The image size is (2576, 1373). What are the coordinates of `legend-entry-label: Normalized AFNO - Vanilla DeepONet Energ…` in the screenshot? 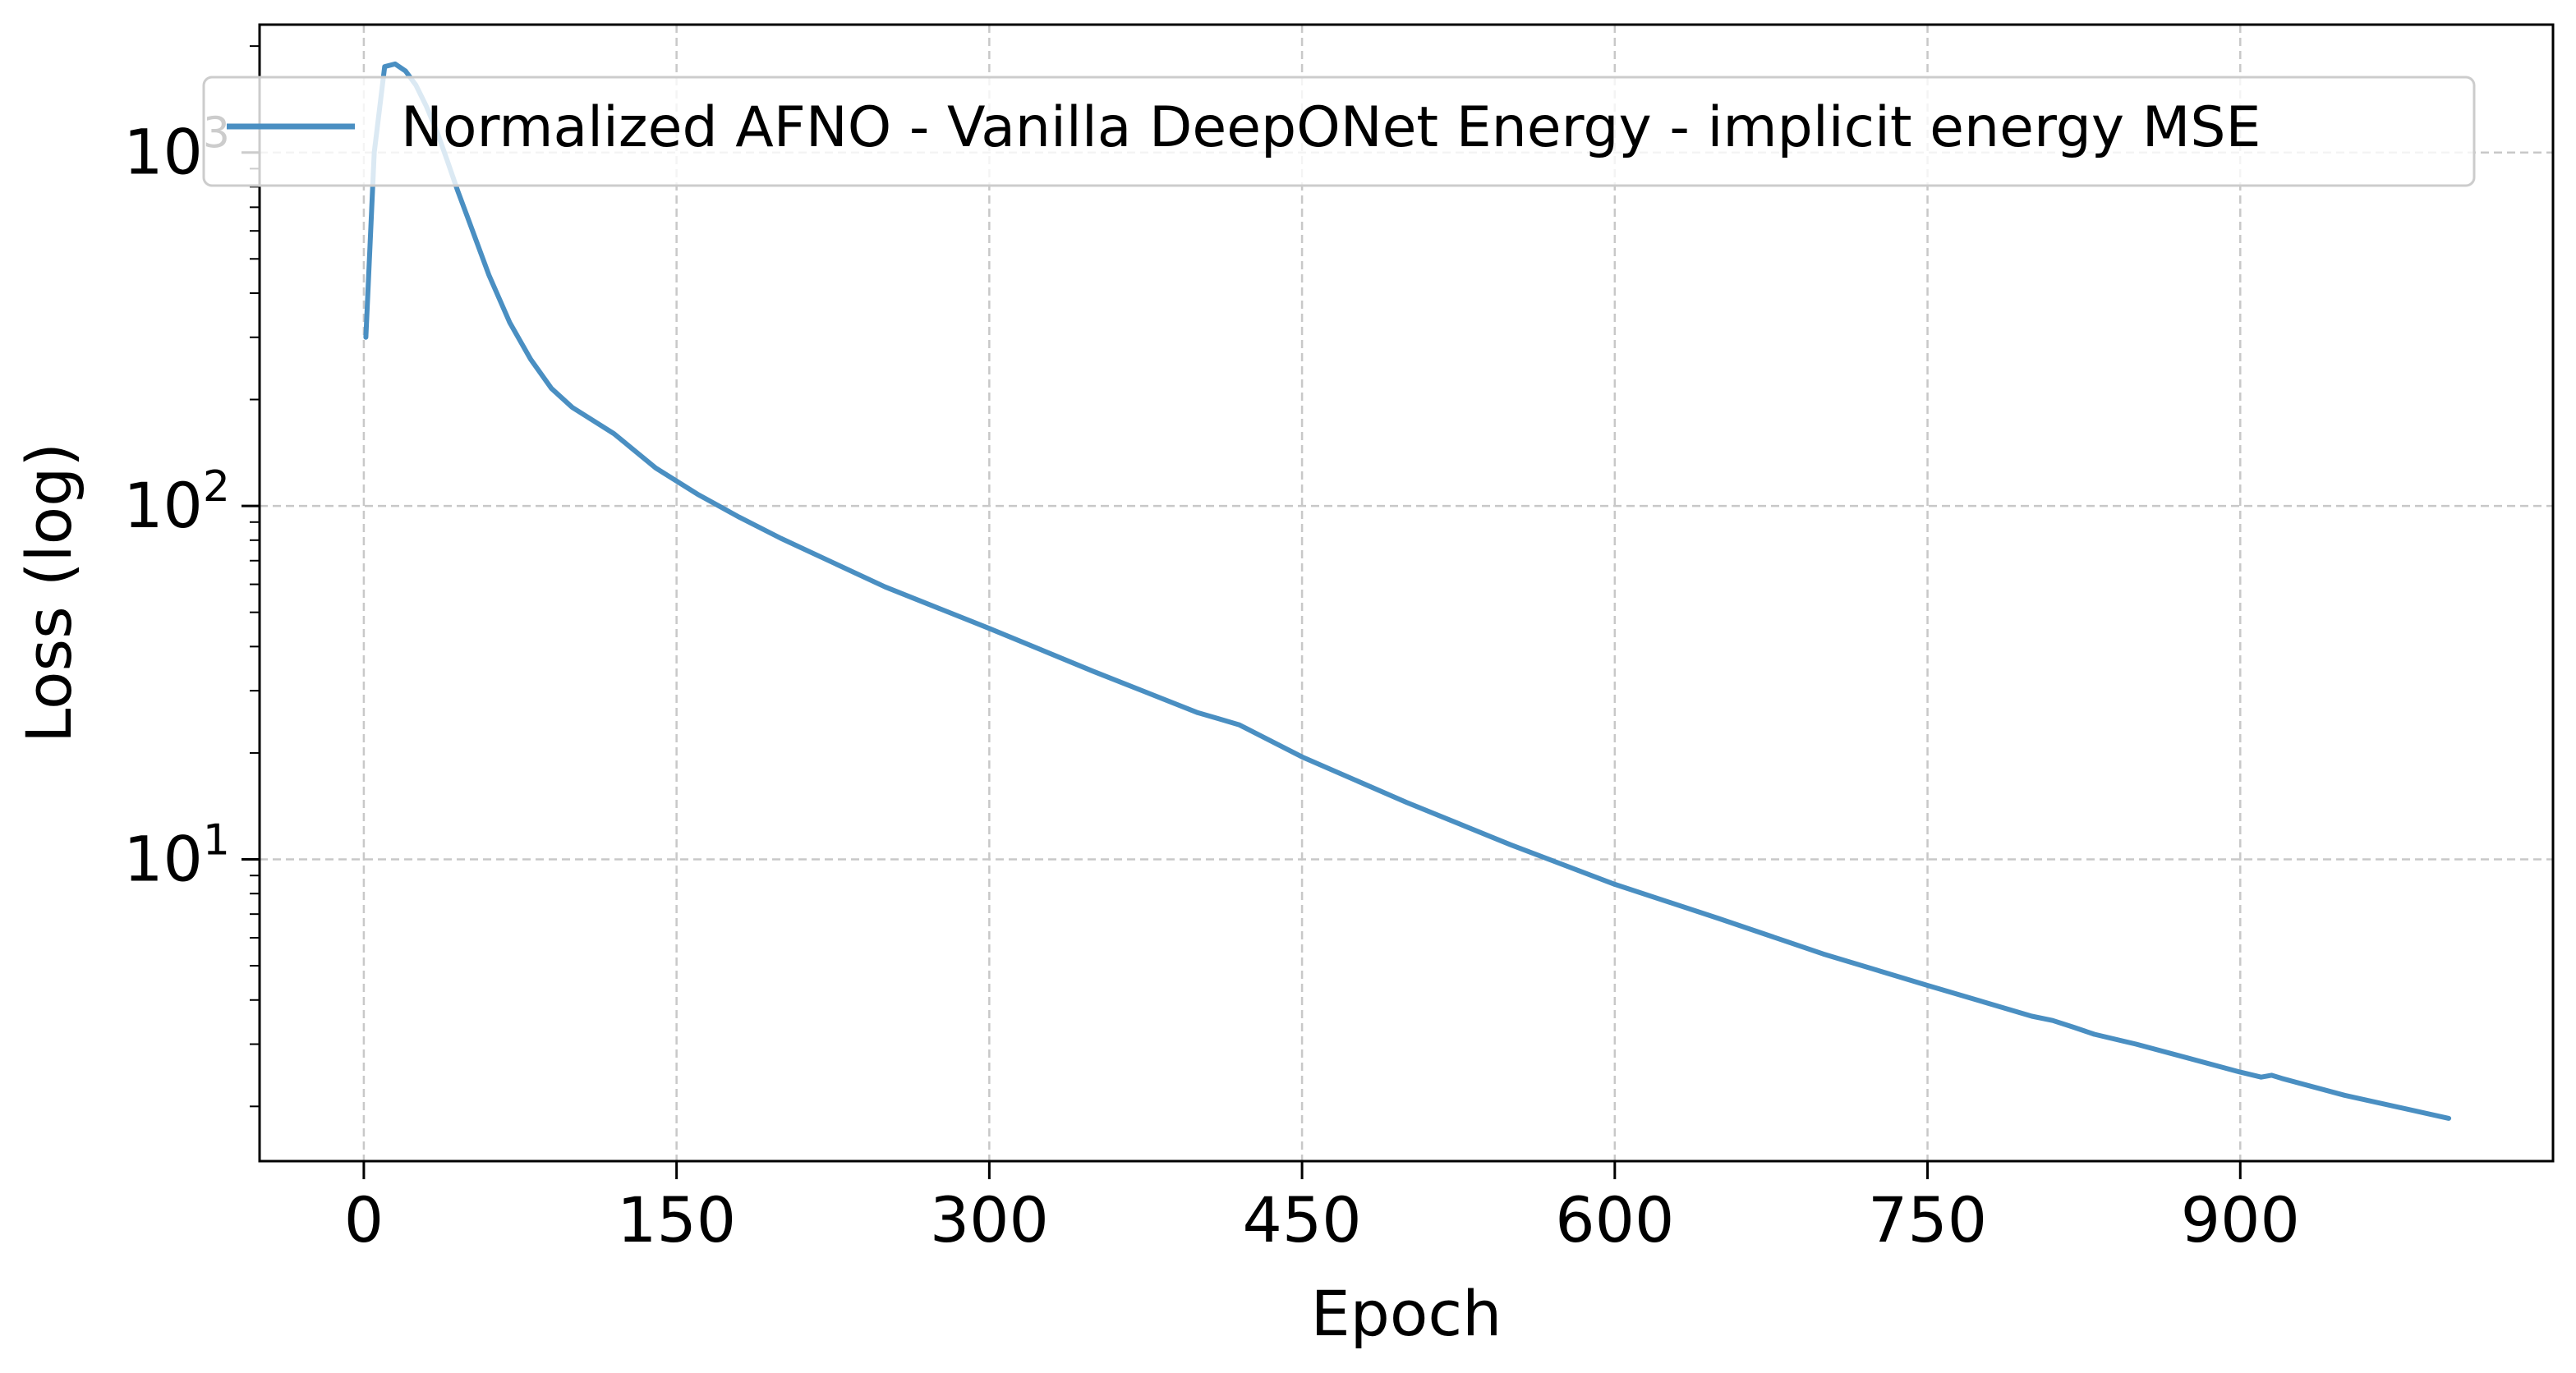 It's located at (1331, 127).